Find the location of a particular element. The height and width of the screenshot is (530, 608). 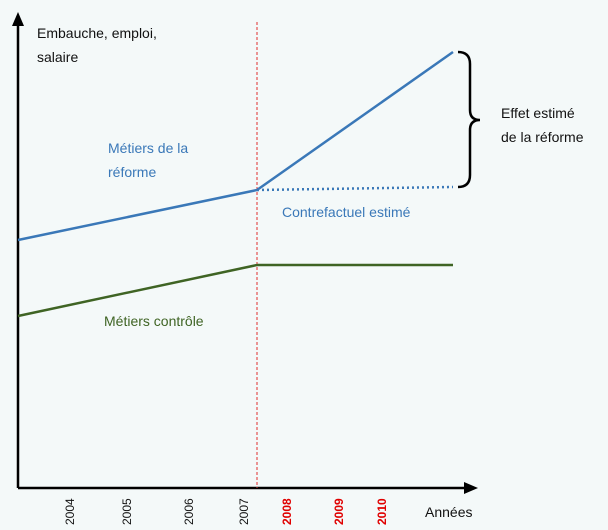

year-label: 2008 is located at coordinates (287, 511).